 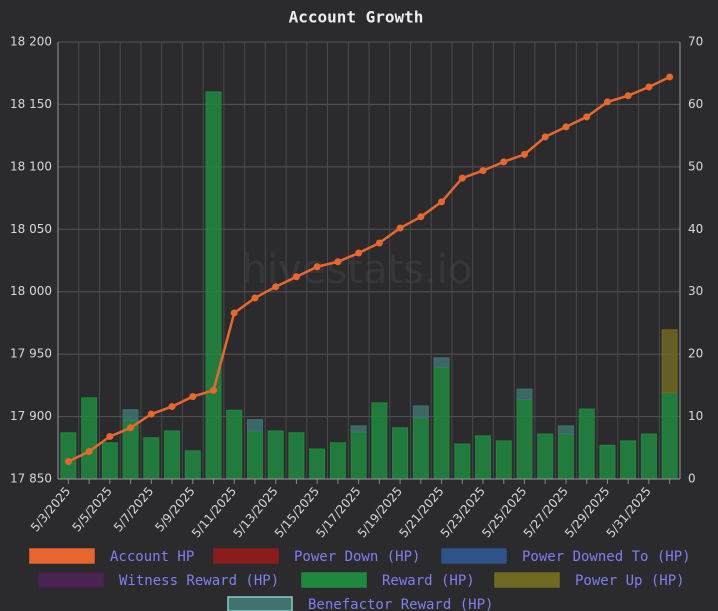 I want to click on y-tick-label: 17 900, so click(x=31, y=416).